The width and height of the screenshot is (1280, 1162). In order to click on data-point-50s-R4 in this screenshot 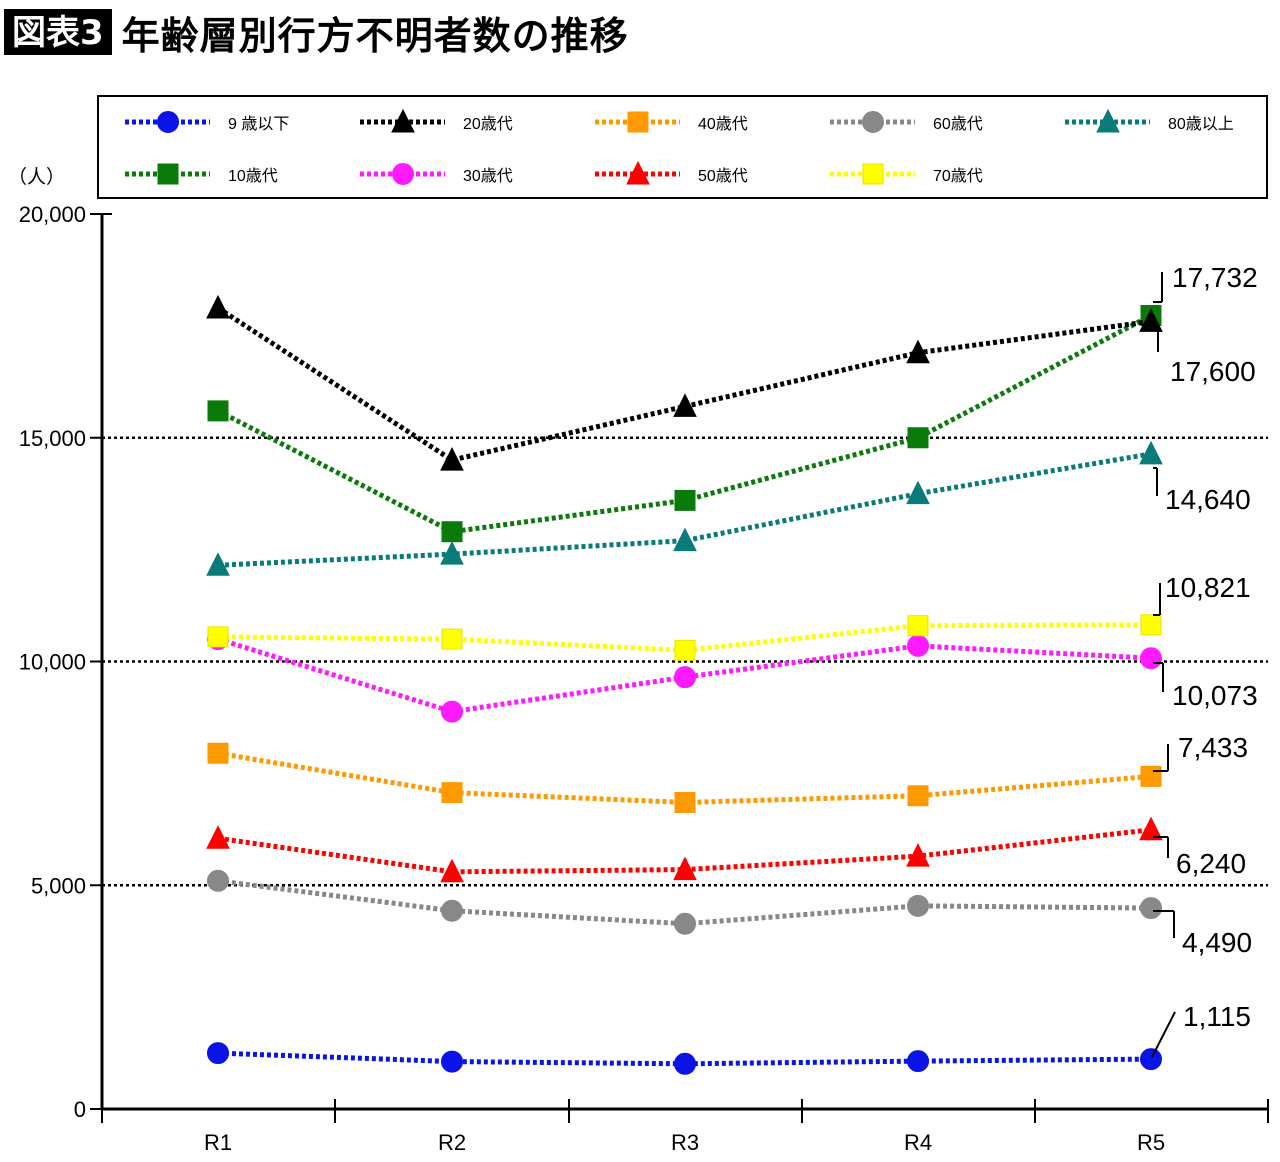, I will do `click(918, 855)`.